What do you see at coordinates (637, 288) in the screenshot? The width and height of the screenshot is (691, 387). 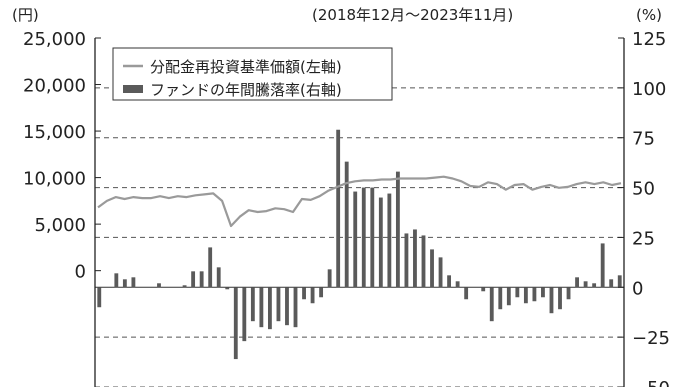 I see `right-tick-label: 0` at bounding box center [637, 288].